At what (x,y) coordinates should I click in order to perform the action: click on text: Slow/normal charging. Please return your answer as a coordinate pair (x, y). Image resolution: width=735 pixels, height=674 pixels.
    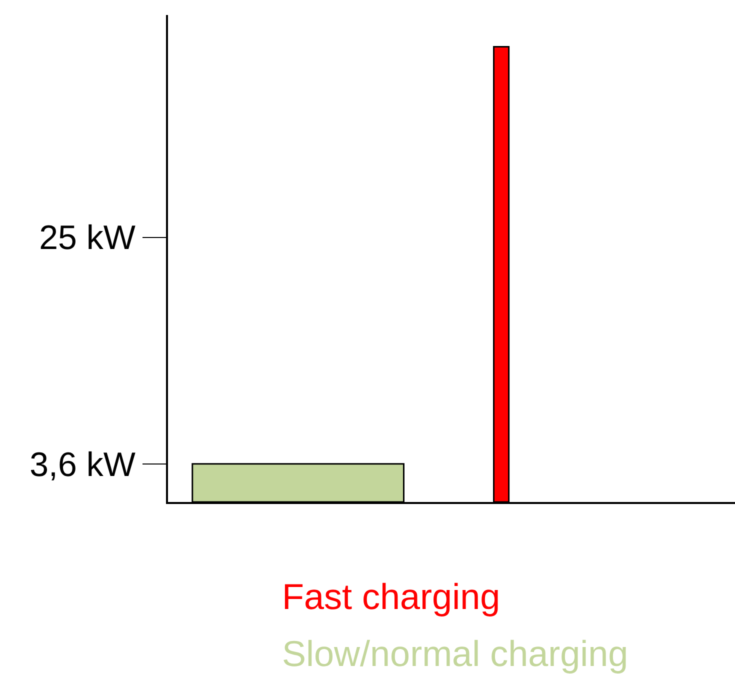
    Looking at the image, I should click on (455, 653).